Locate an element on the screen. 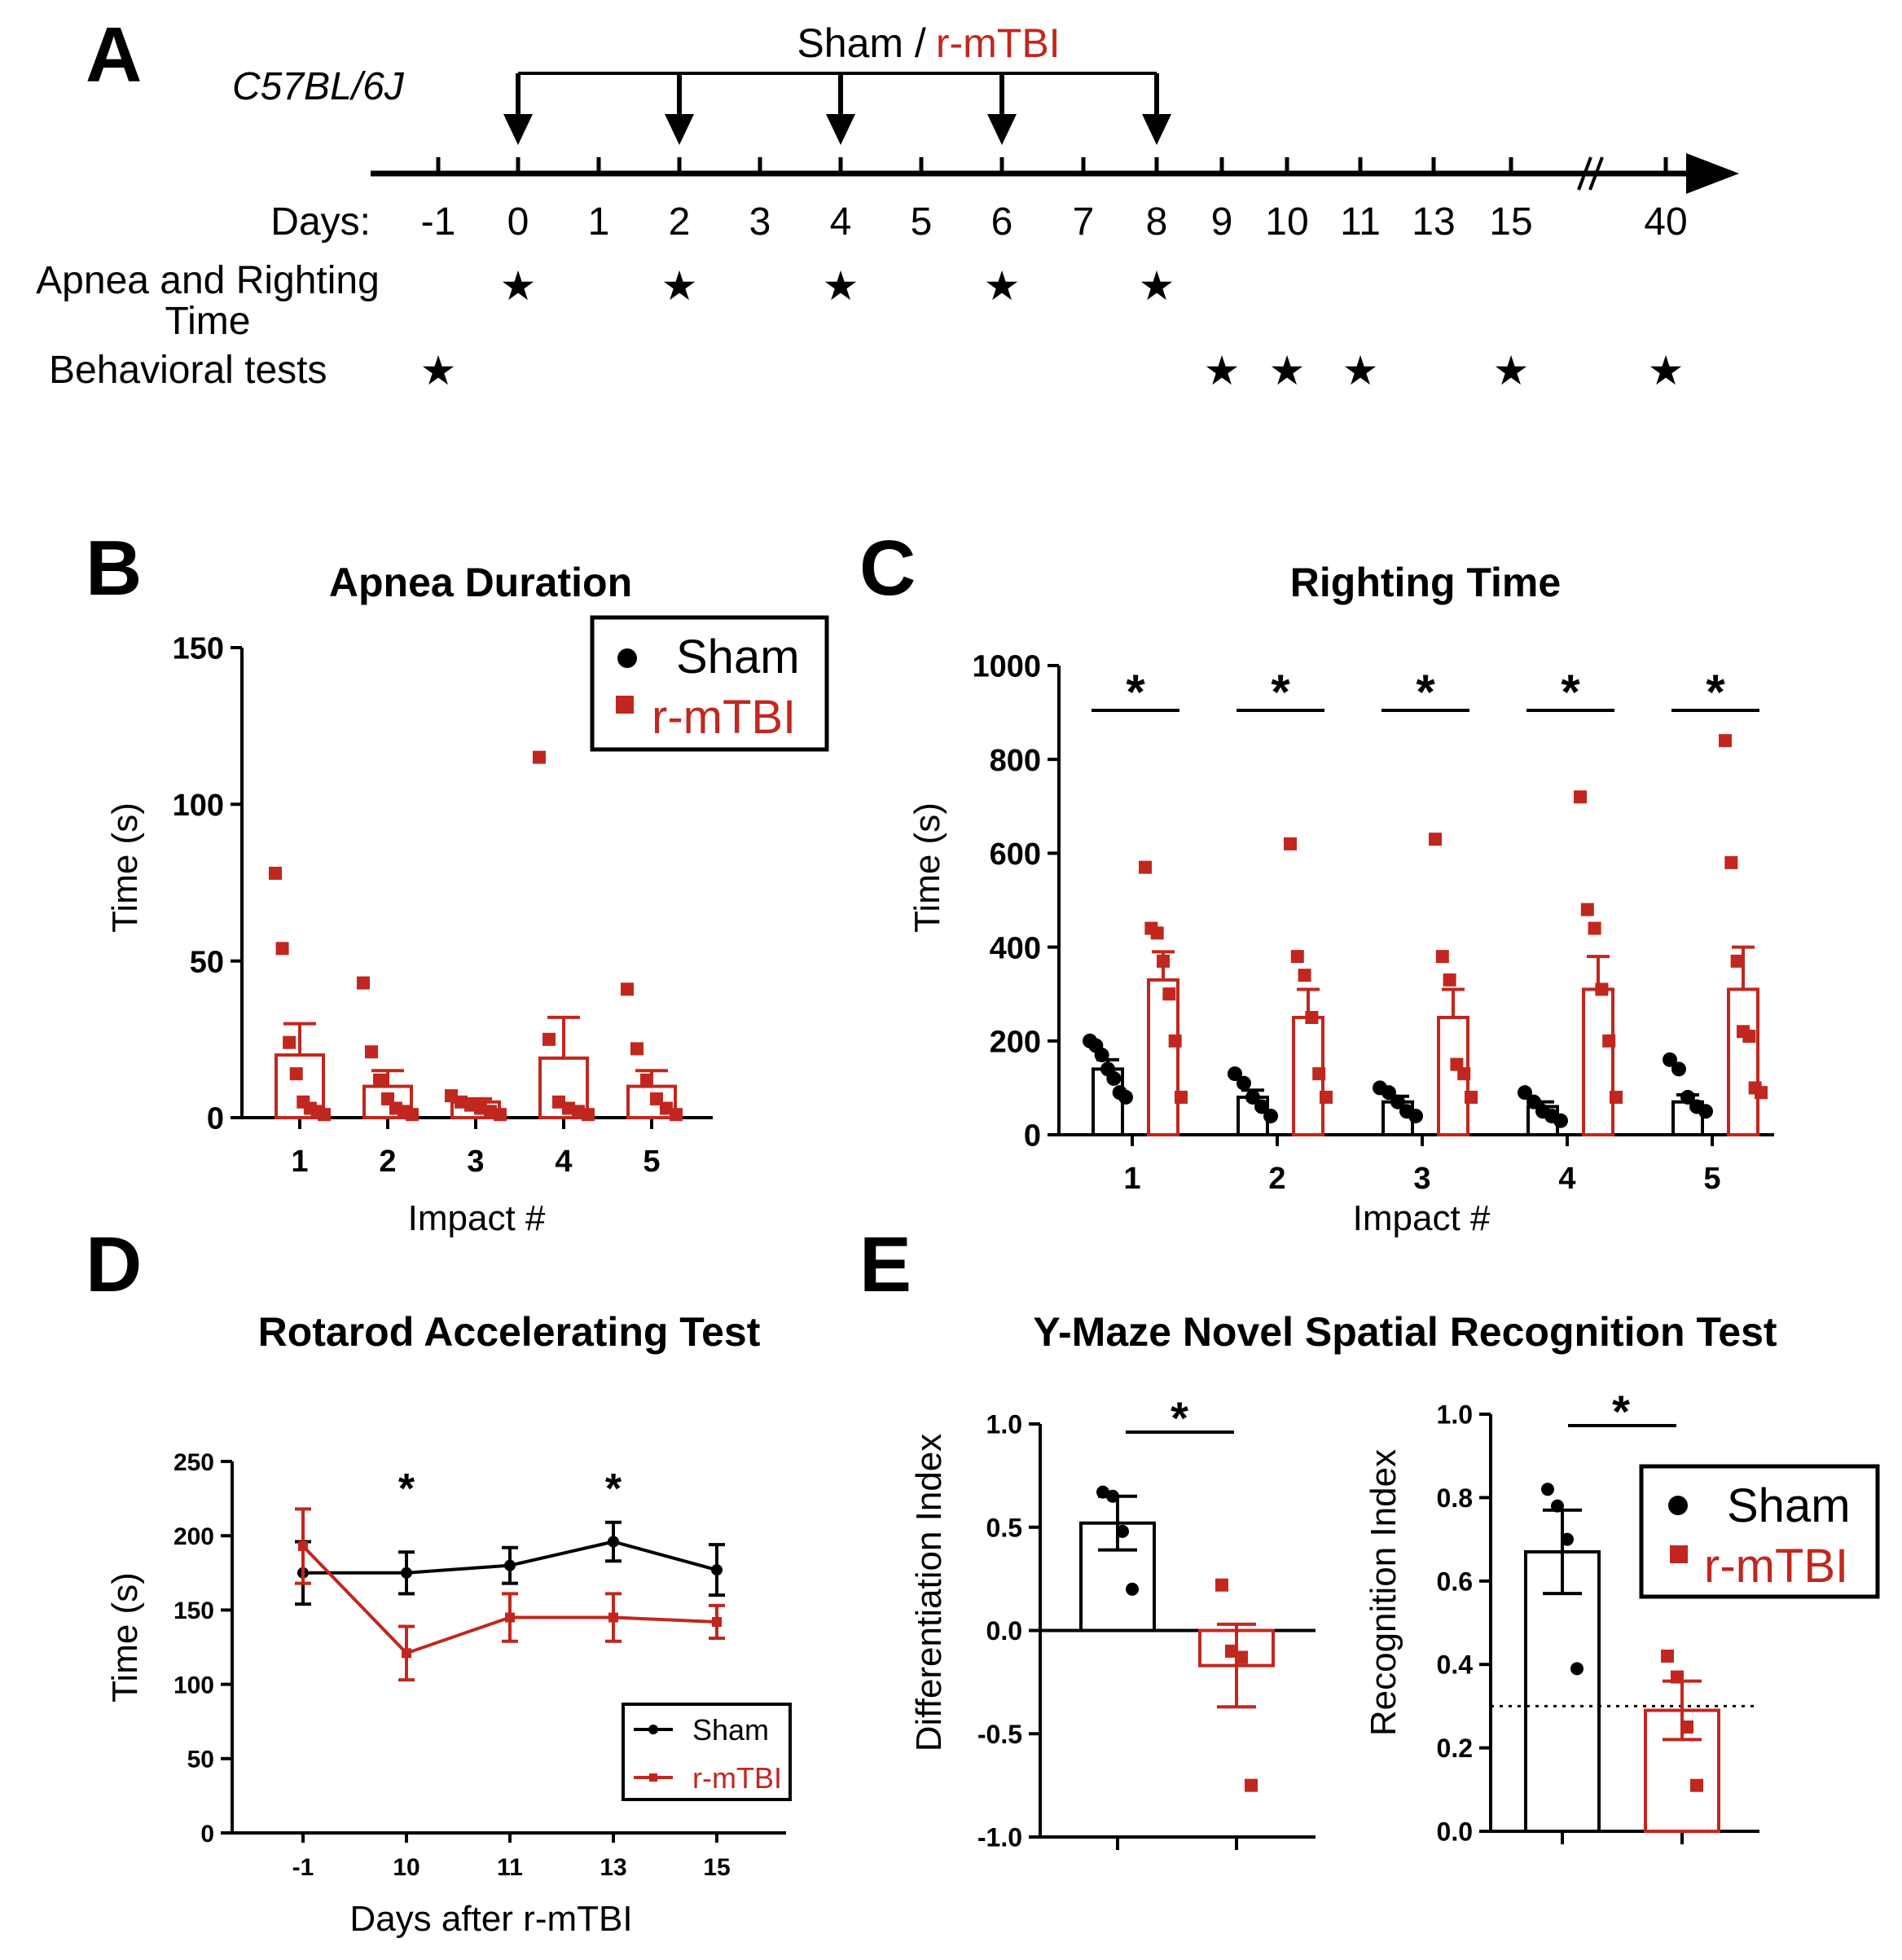  x-tick-label: 3 is located at coordinates (1421, 1179).